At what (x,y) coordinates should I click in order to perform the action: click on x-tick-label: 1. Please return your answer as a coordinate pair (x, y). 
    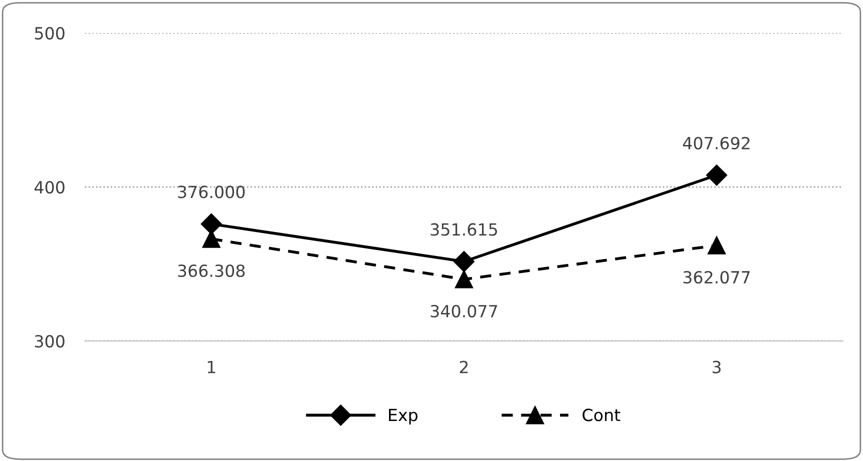
    Looking at the image, I should click on (212, 367).